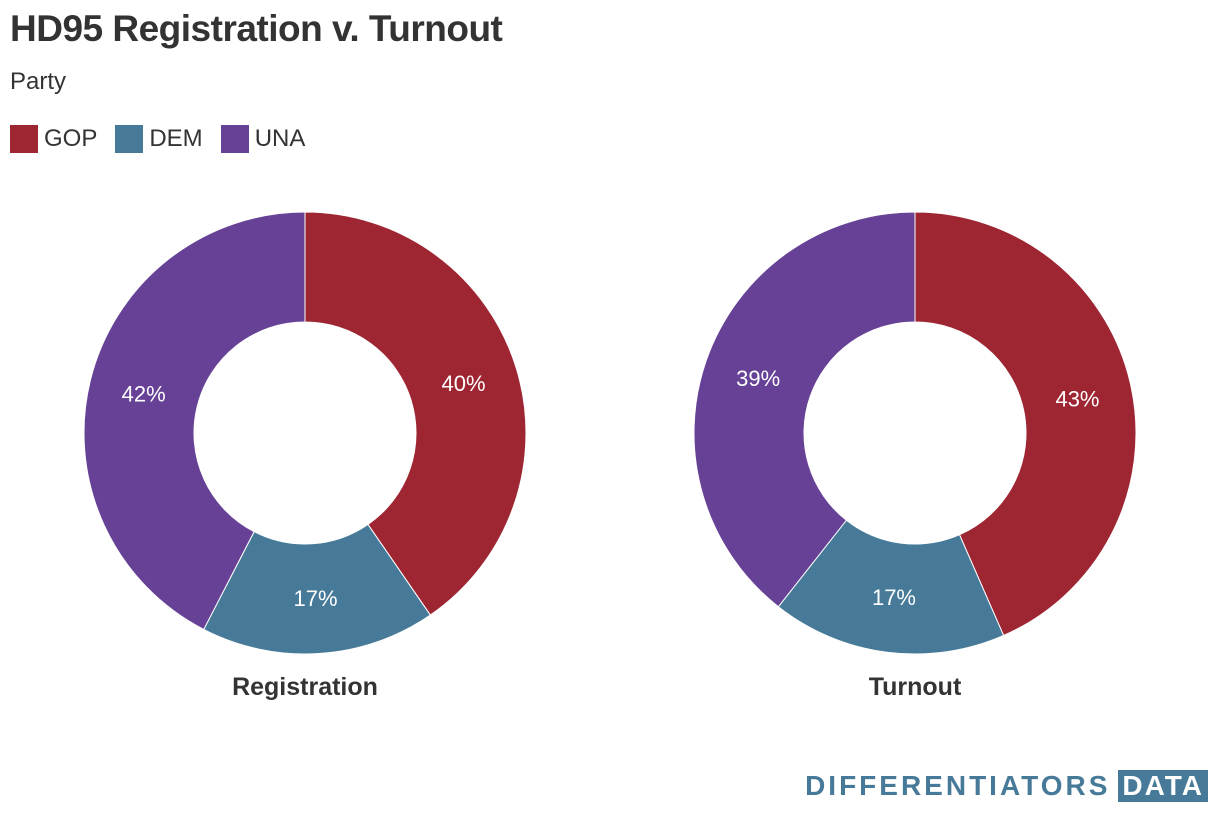  Describe the element at coordinates (129, 139) in the screenshot. I see `legend-swatch-dem` at that location.